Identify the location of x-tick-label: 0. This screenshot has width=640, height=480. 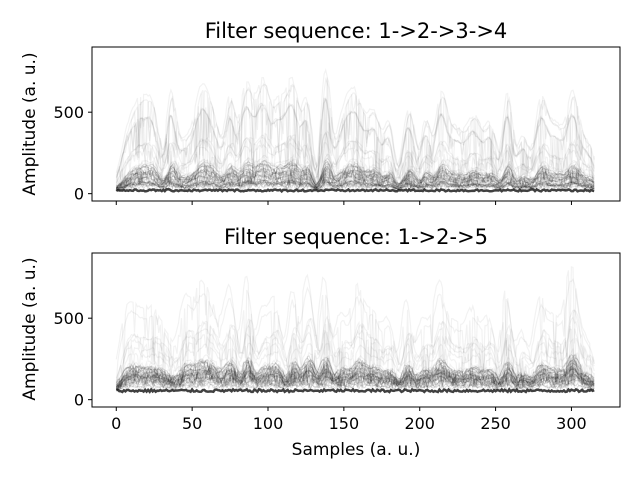
(116, 423).